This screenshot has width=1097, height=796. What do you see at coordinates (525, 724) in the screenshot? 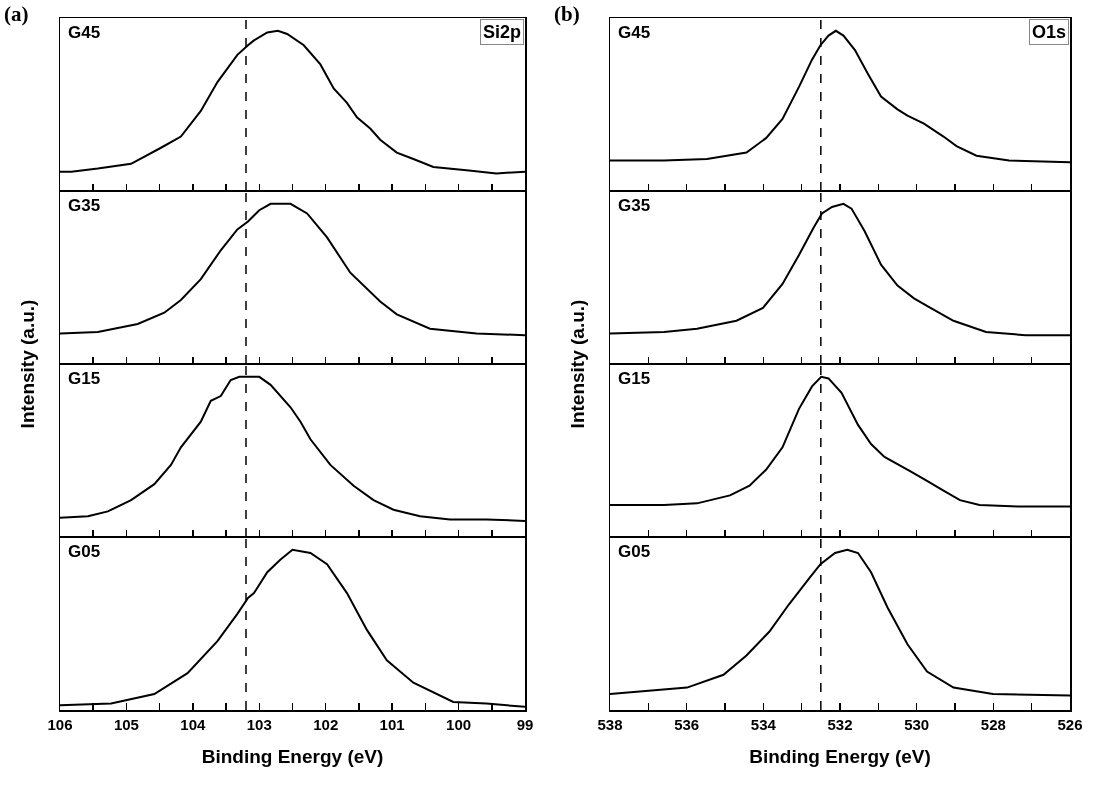
I see `x-tick-label: 99` at bounding box center [525, 724].